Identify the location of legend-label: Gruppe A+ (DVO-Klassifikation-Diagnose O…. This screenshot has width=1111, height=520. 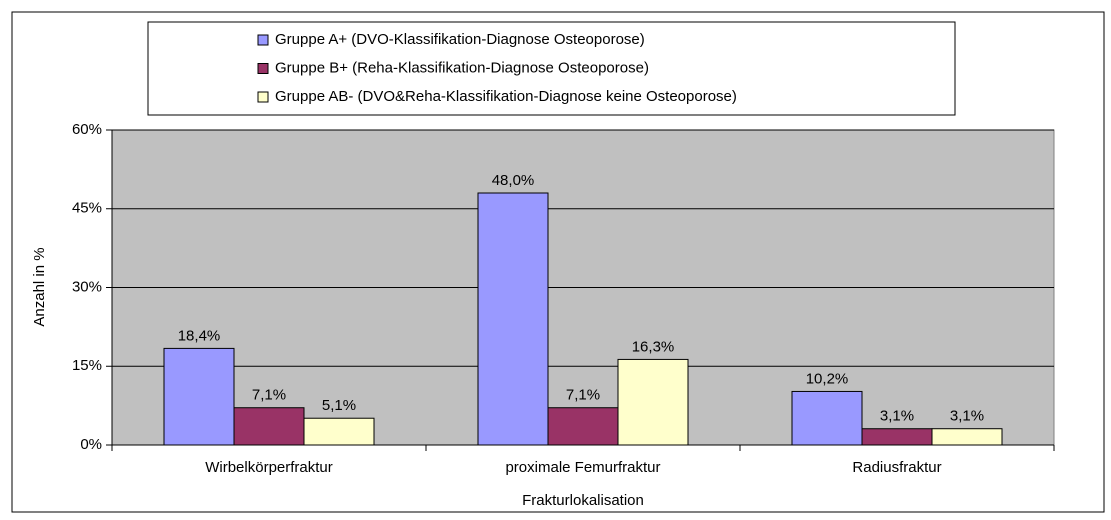
(460, 39).